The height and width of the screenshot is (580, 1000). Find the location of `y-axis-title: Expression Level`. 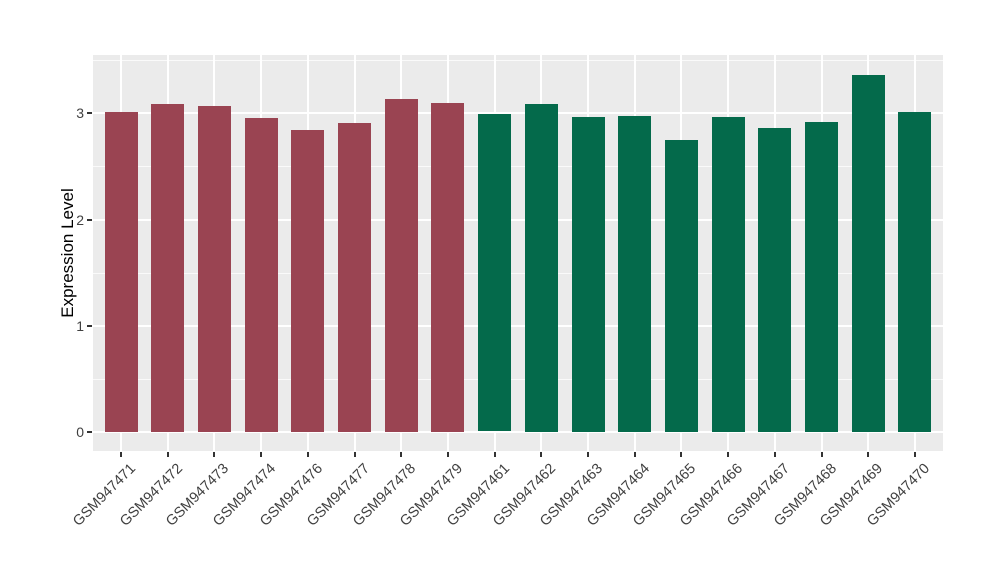

y-axis-title: Expression Level is located at coordinates (67, 253).